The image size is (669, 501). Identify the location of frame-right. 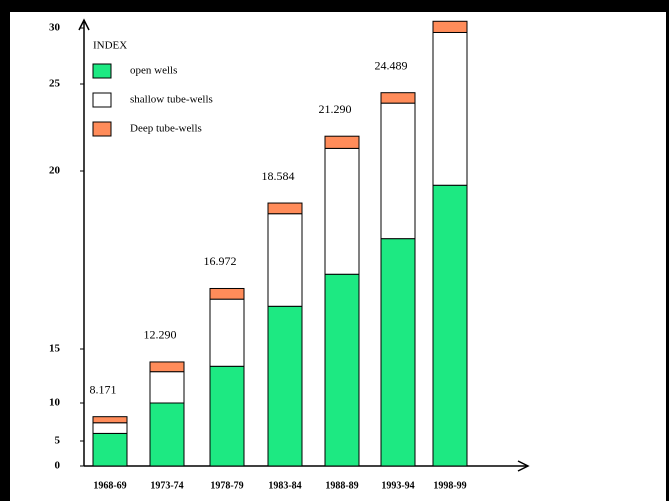
(667, 250).